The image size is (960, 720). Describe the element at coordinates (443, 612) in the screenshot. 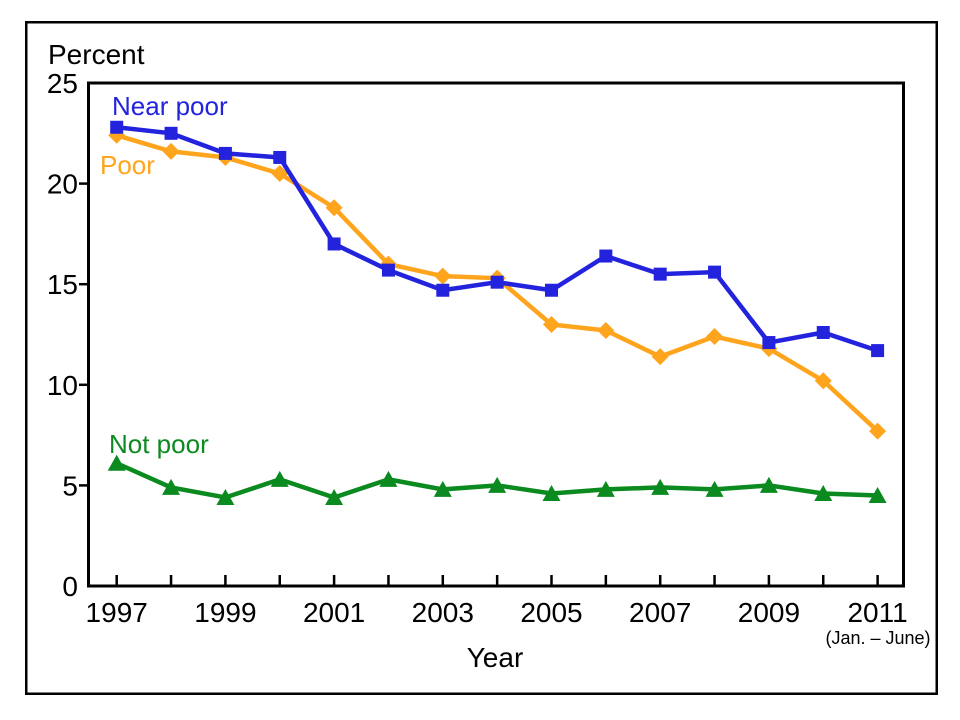

I see `x-axis-tick-label: 2003` at that location.